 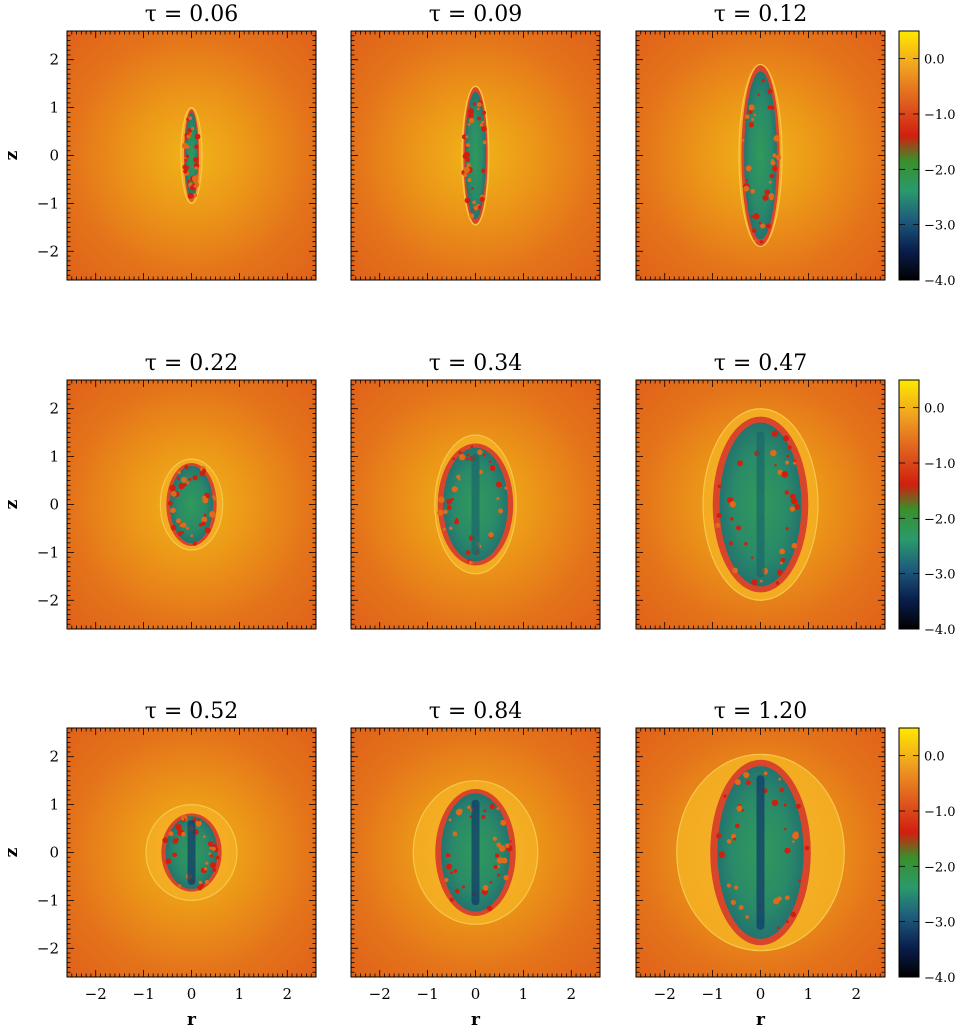 What do you see at coordinates (856, 994) in the screenshot?
I see `x-tick-label: 2` at bounding box center [856, 994].